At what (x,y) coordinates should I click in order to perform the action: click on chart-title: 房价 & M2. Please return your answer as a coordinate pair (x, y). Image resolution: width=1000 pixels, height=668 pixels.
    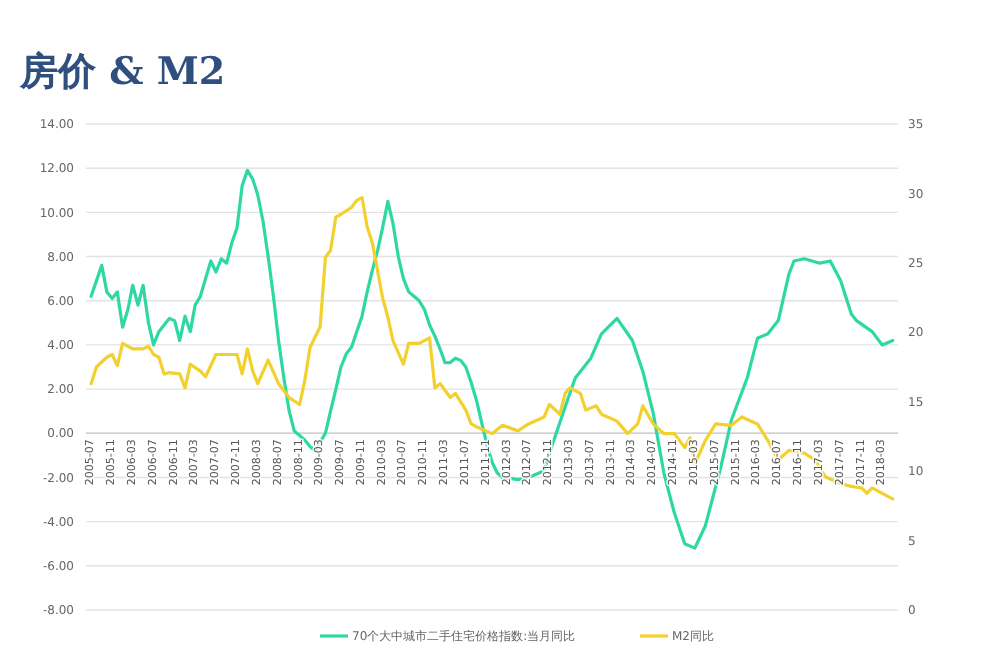
    Looking at the image, I should click on (122, 72).